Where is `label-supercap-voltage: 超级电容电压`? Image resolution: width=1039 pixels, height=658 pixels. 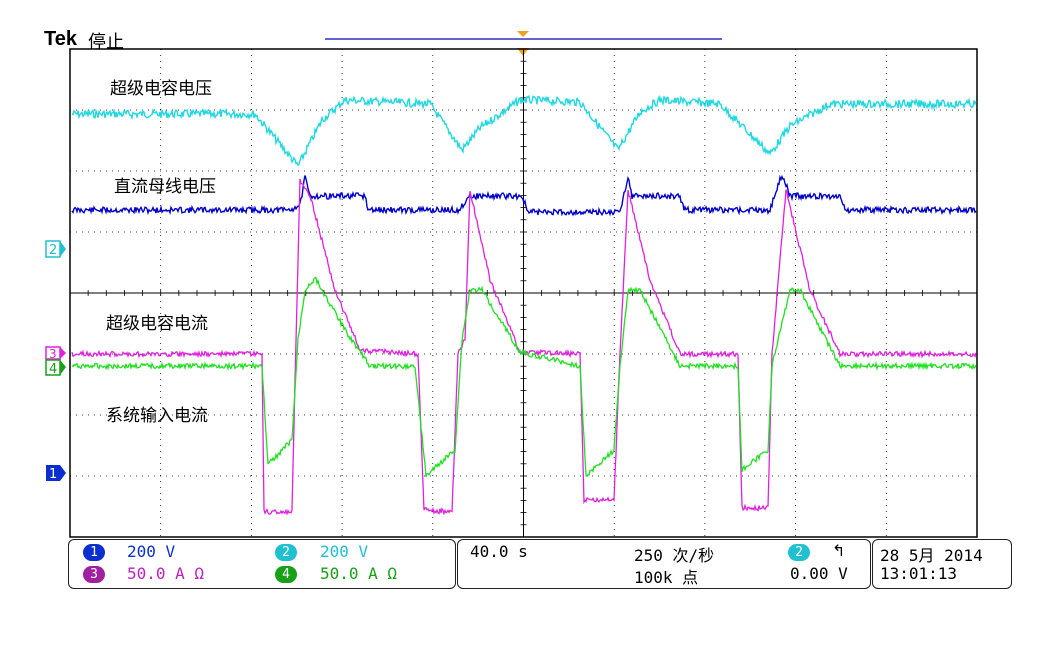
label-supercap-voltage: 超级电容电压 is located at coordinates (161, 89).